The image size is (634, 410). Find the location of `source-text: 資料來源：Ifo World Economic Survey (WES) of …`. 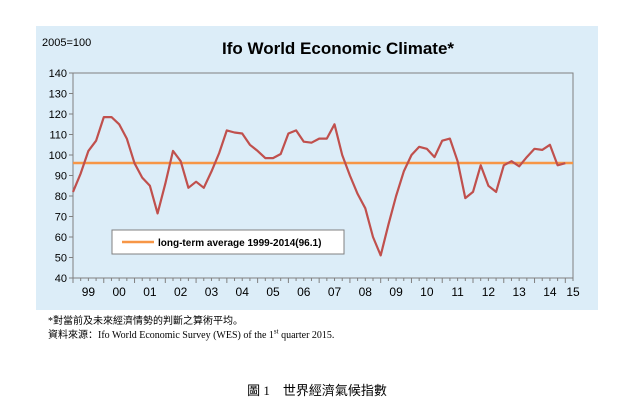

source-text: 資料來源：Ifo World Economic Survey (WES) of … is located at coordinates (161, 335).